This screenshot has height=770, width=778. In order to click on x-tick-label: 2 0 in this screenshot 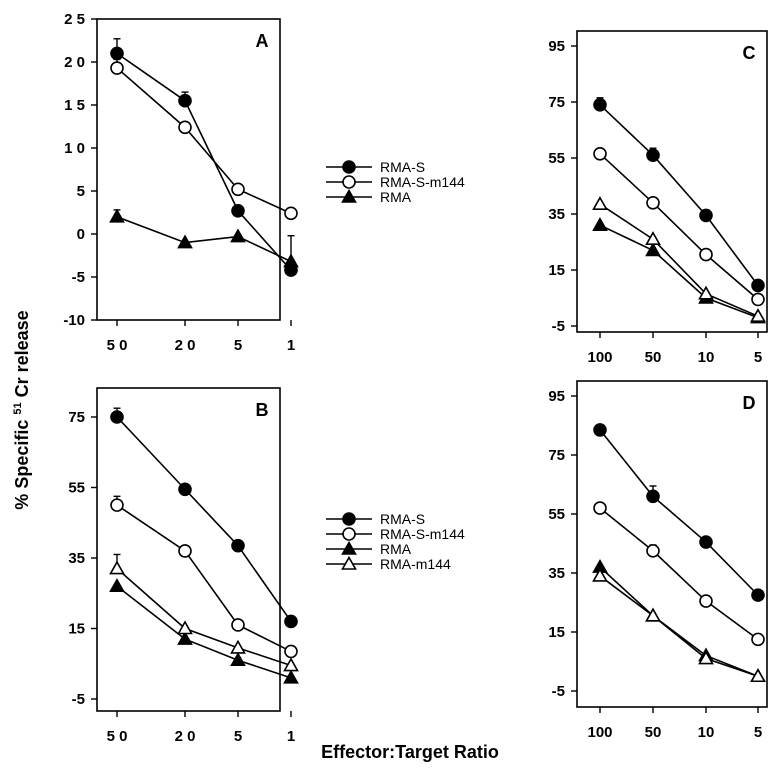, I will do `click(185, 736)`.